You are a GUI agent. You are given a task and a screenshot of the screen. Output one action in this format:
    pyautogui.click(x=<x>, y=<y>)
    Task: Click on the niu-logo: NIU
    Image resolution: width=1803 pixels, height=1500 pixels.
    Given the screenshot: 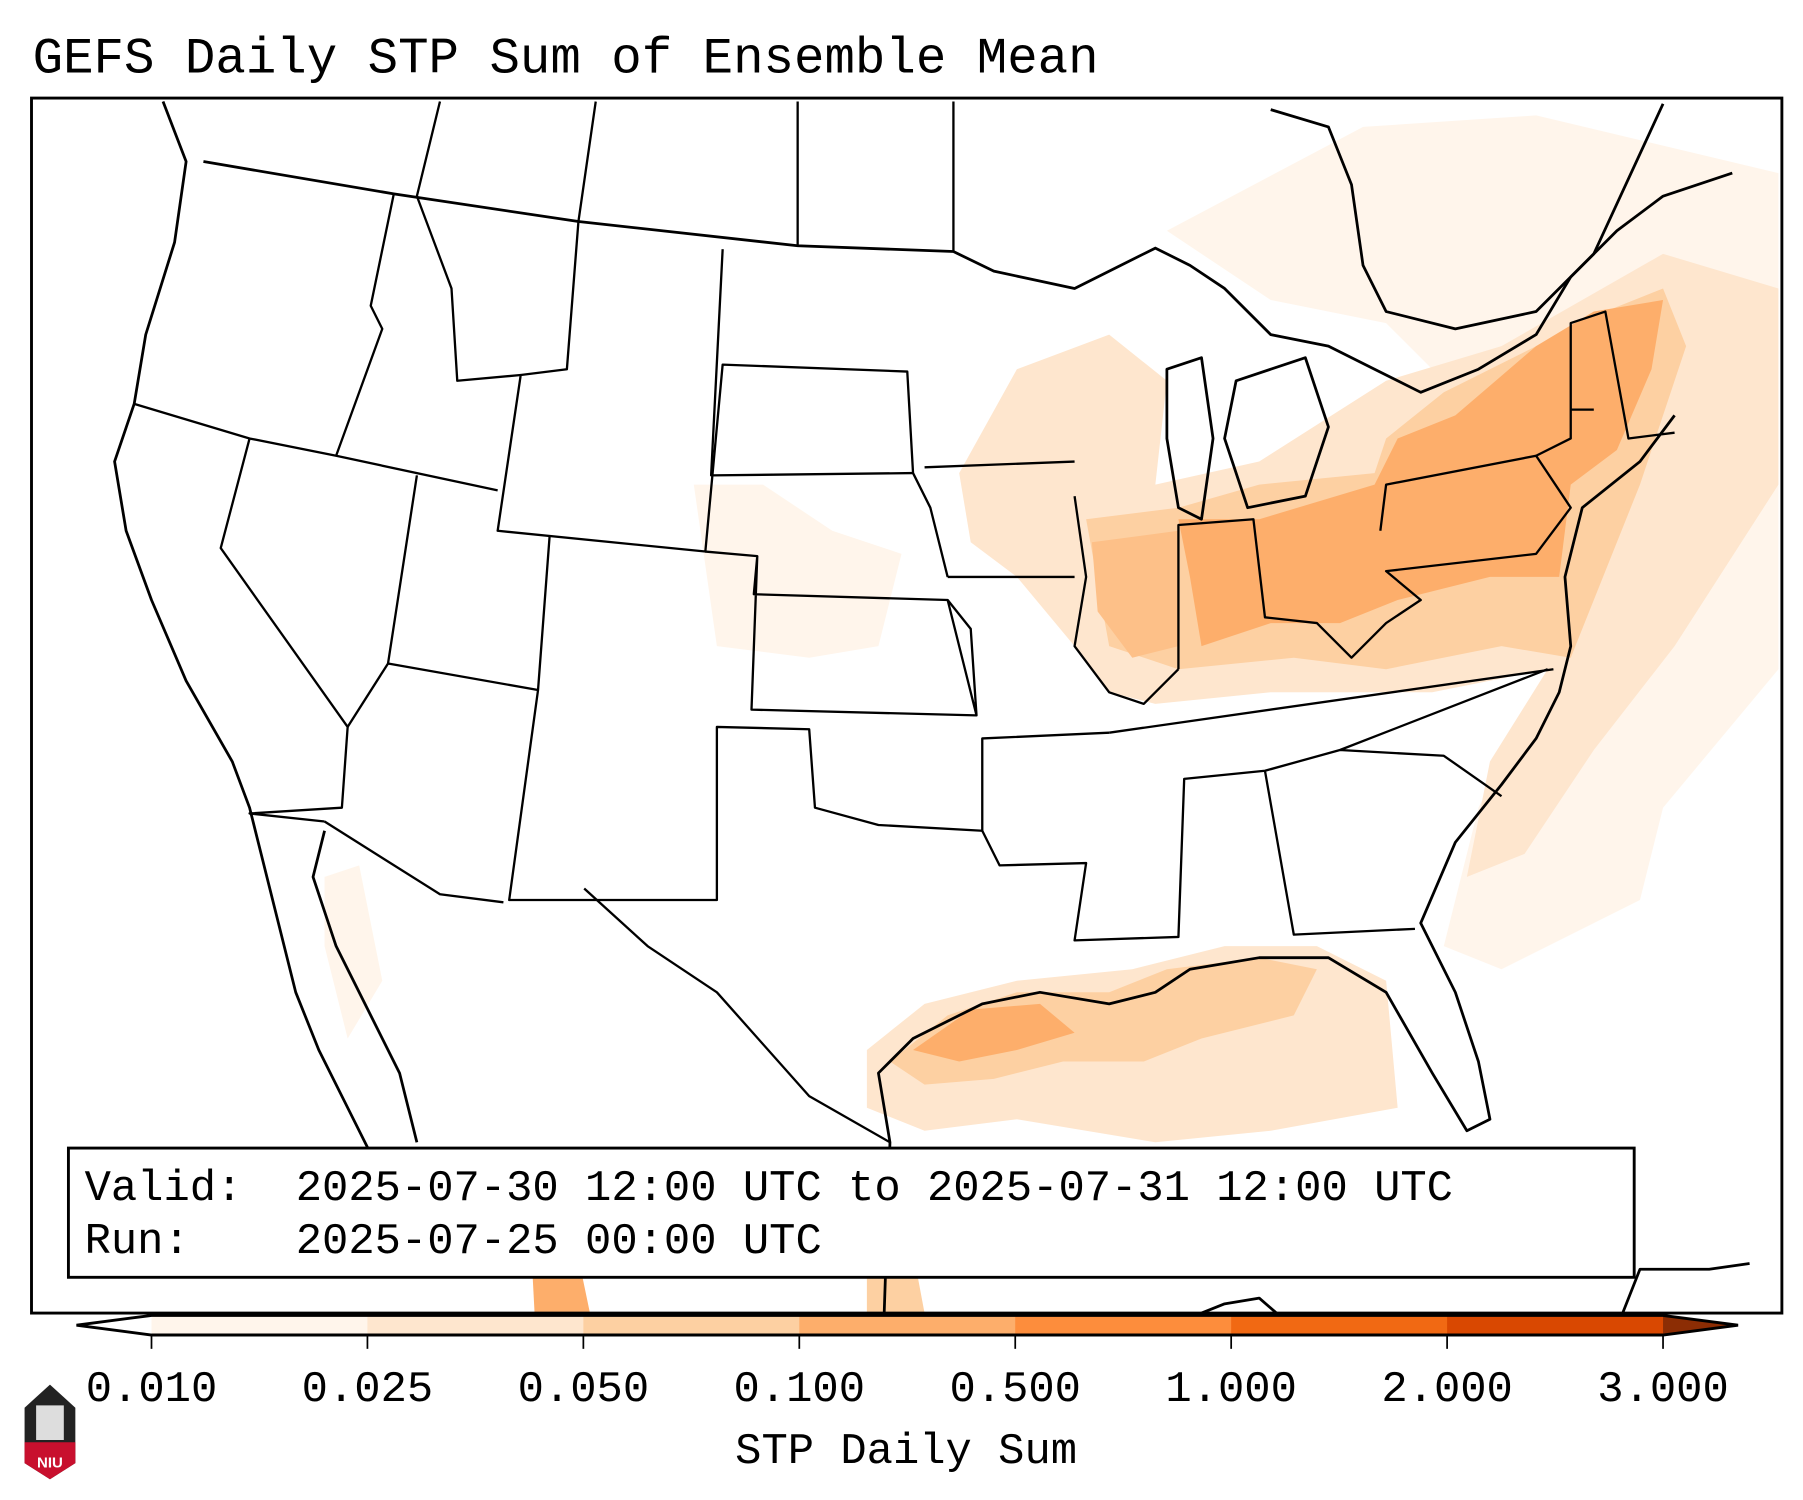 What is the action you would take?
    pyautogui.click(x=50, y=1432)
    